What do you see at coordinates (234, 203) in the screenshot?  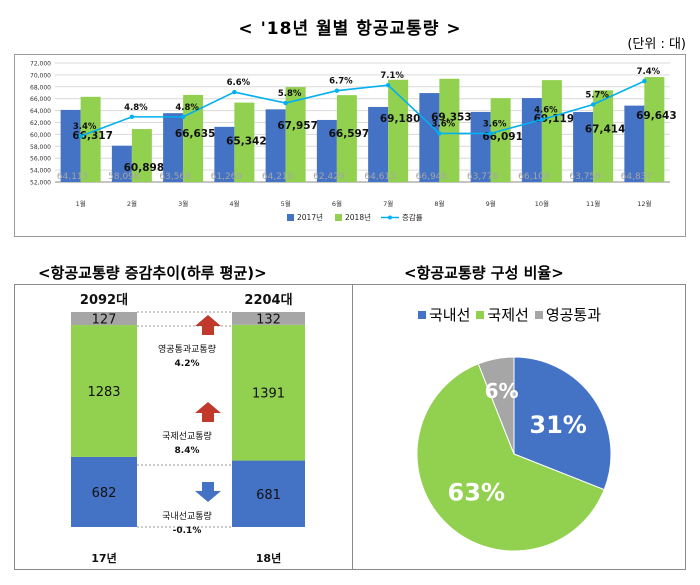 I see `x-tick-label: 4월` at bounding box center [234, 203].